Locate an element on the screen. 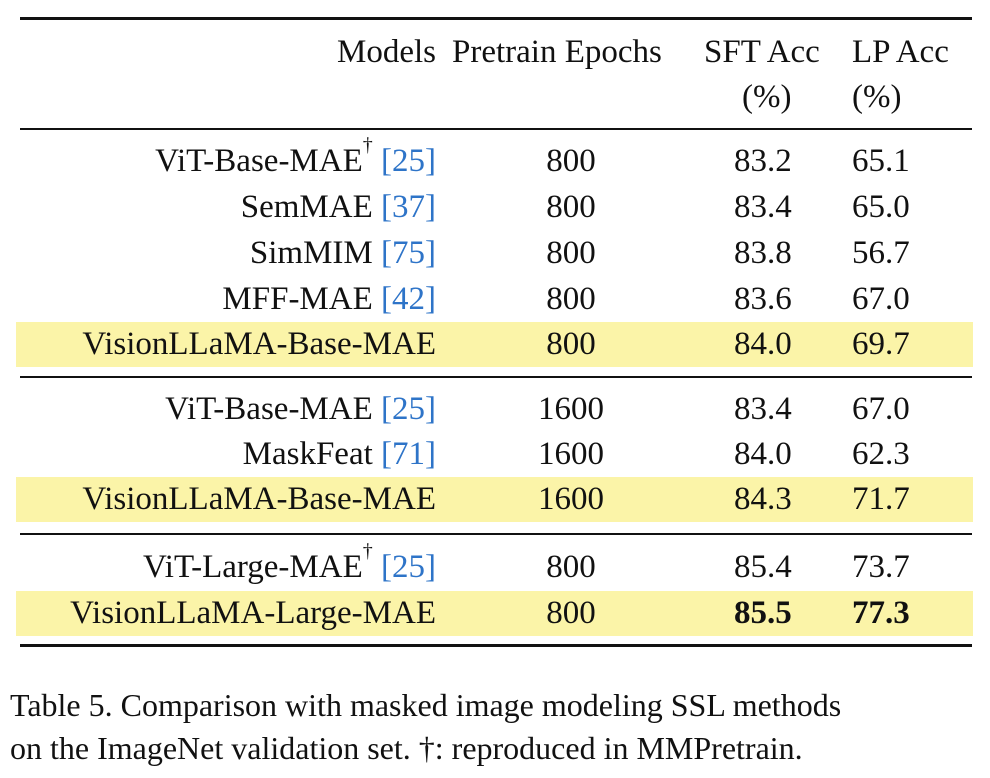 This screenshot has height=778, width=990. model-name: SimMIM is located at coordinates (311, 253).